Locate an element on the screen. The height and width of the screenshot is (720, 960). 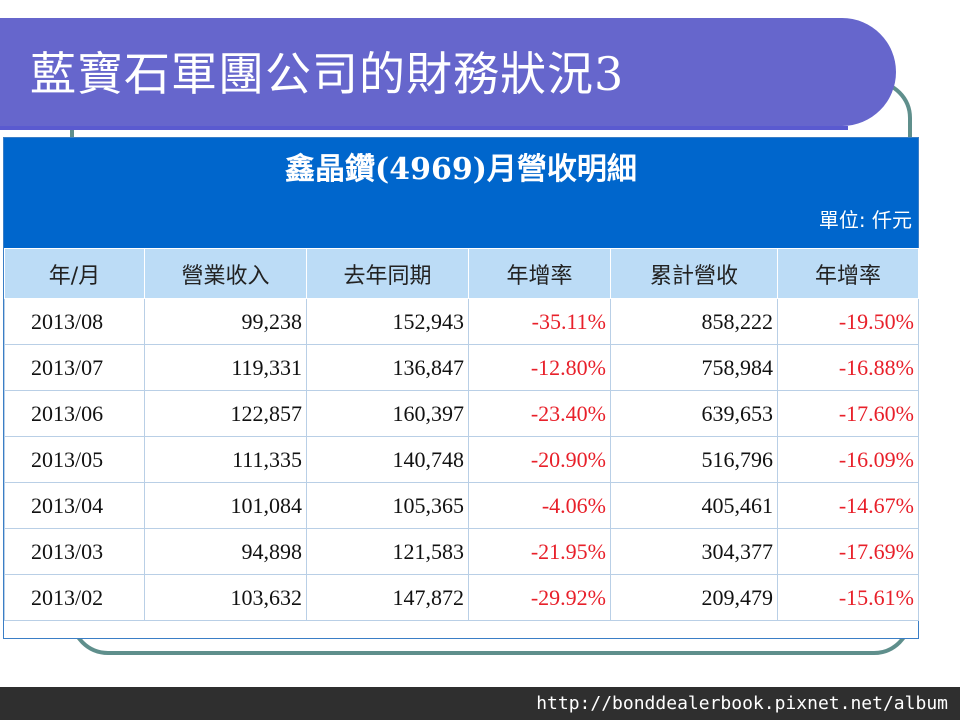
cell-cum-yoy: -16.09% is located at coordinates (848, 459).